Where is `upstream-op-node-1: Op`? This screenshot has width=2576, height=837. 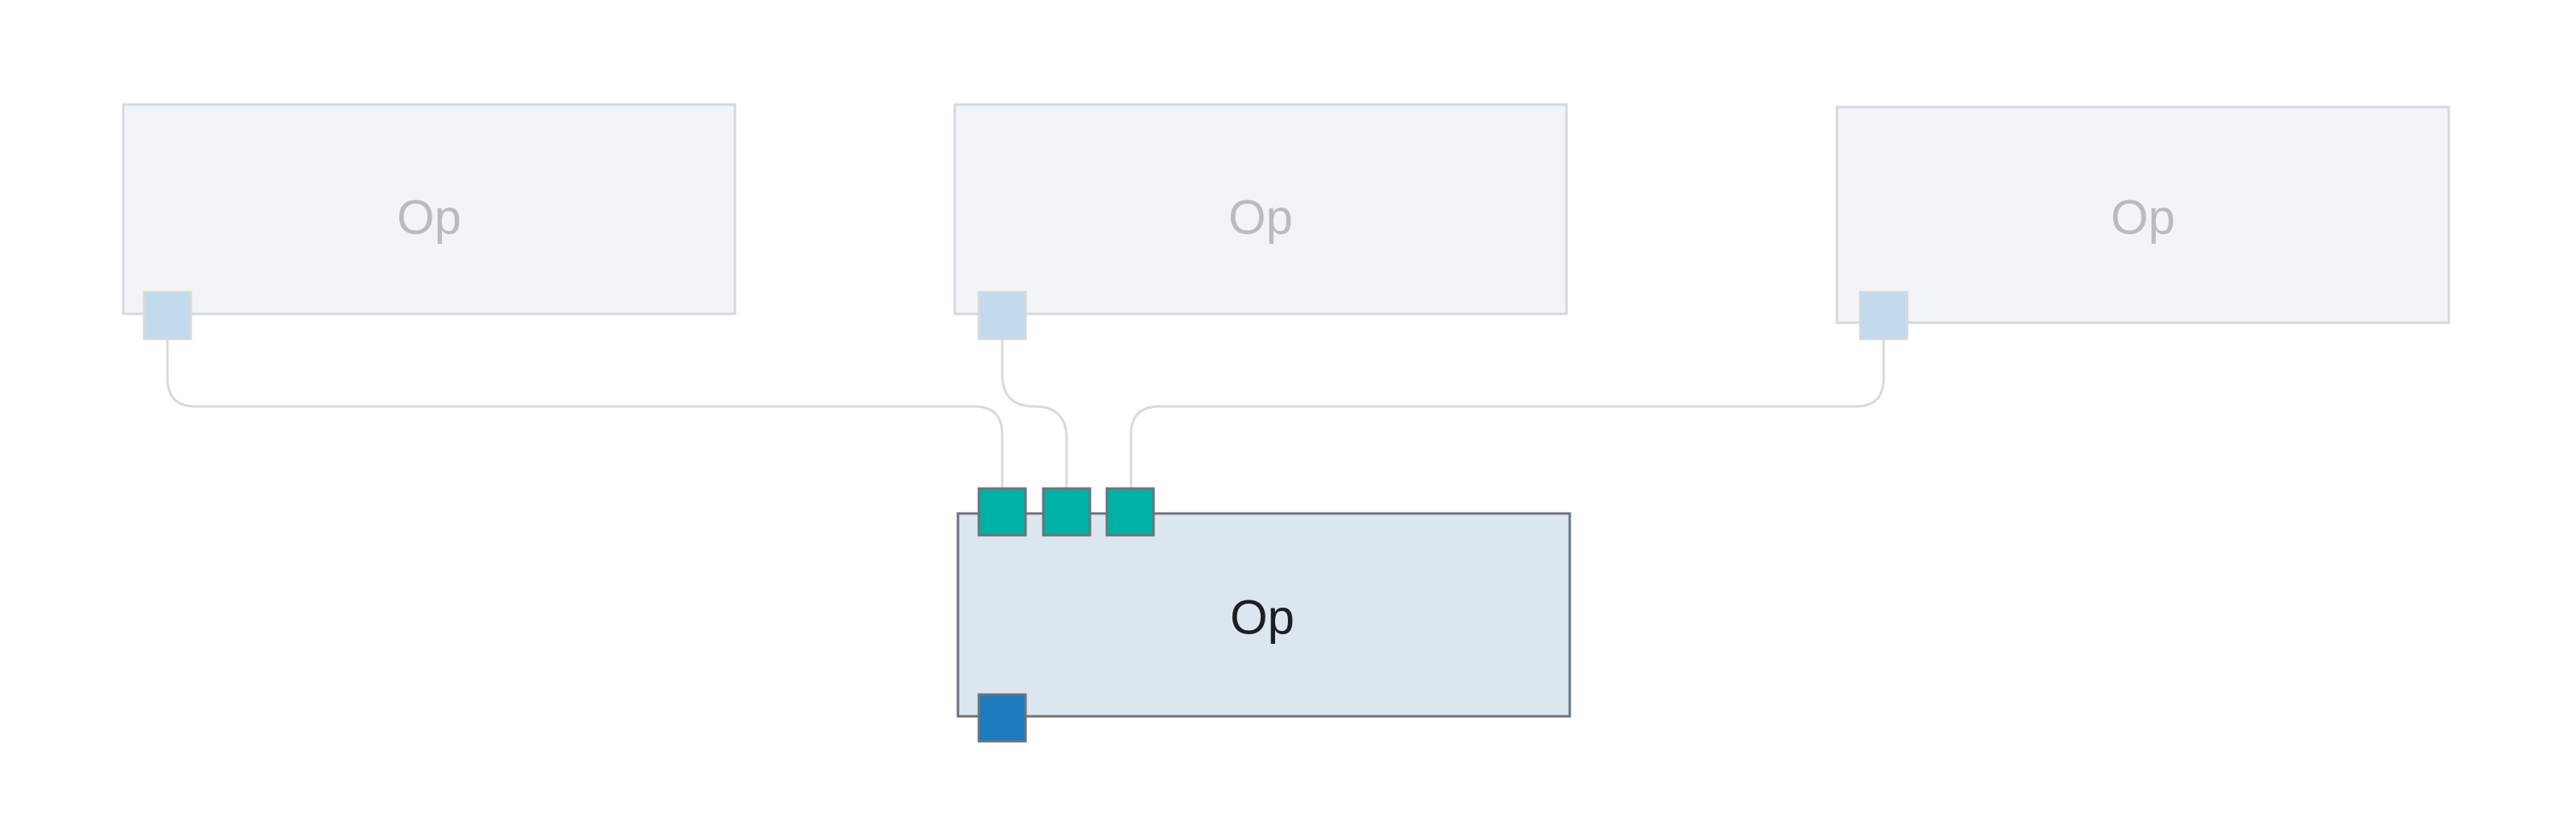
upstream-op-node-1: Op is located at coordinates (429, 222).